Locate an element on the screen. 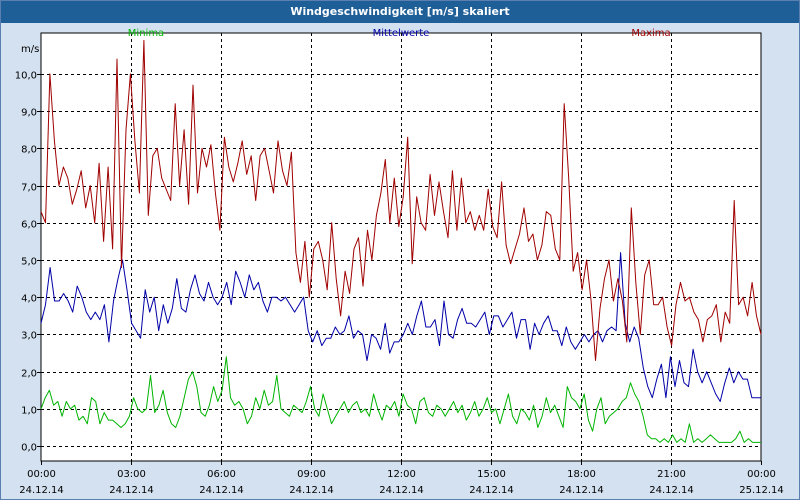  y-axis-label: m/s is located at coordinates (30, 49).